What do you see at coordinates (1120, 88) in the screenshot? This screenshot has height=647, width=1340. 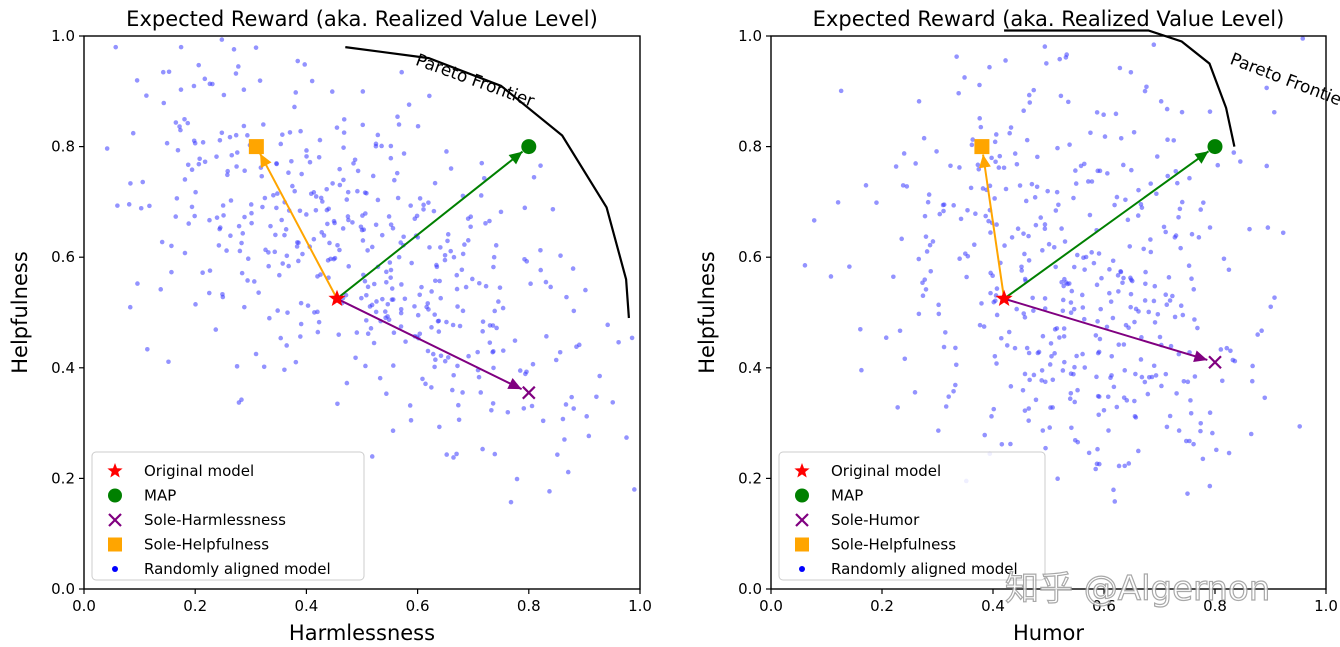 I see `pareto-frontier-curve` at bounding box center [1120, 88].